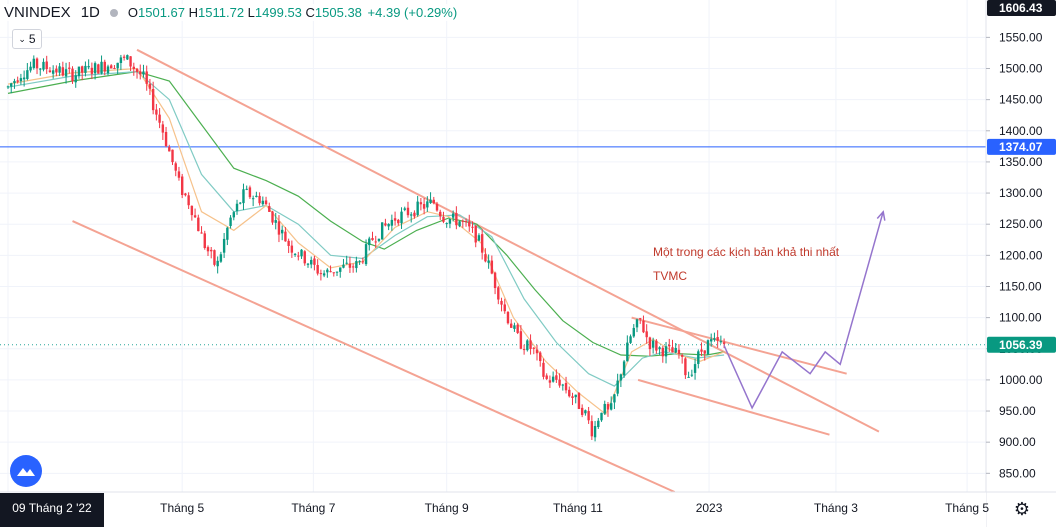 The image size is (1056, 532). I want to click on indicators-toggle: ⌄ 5, so click(27, 39).